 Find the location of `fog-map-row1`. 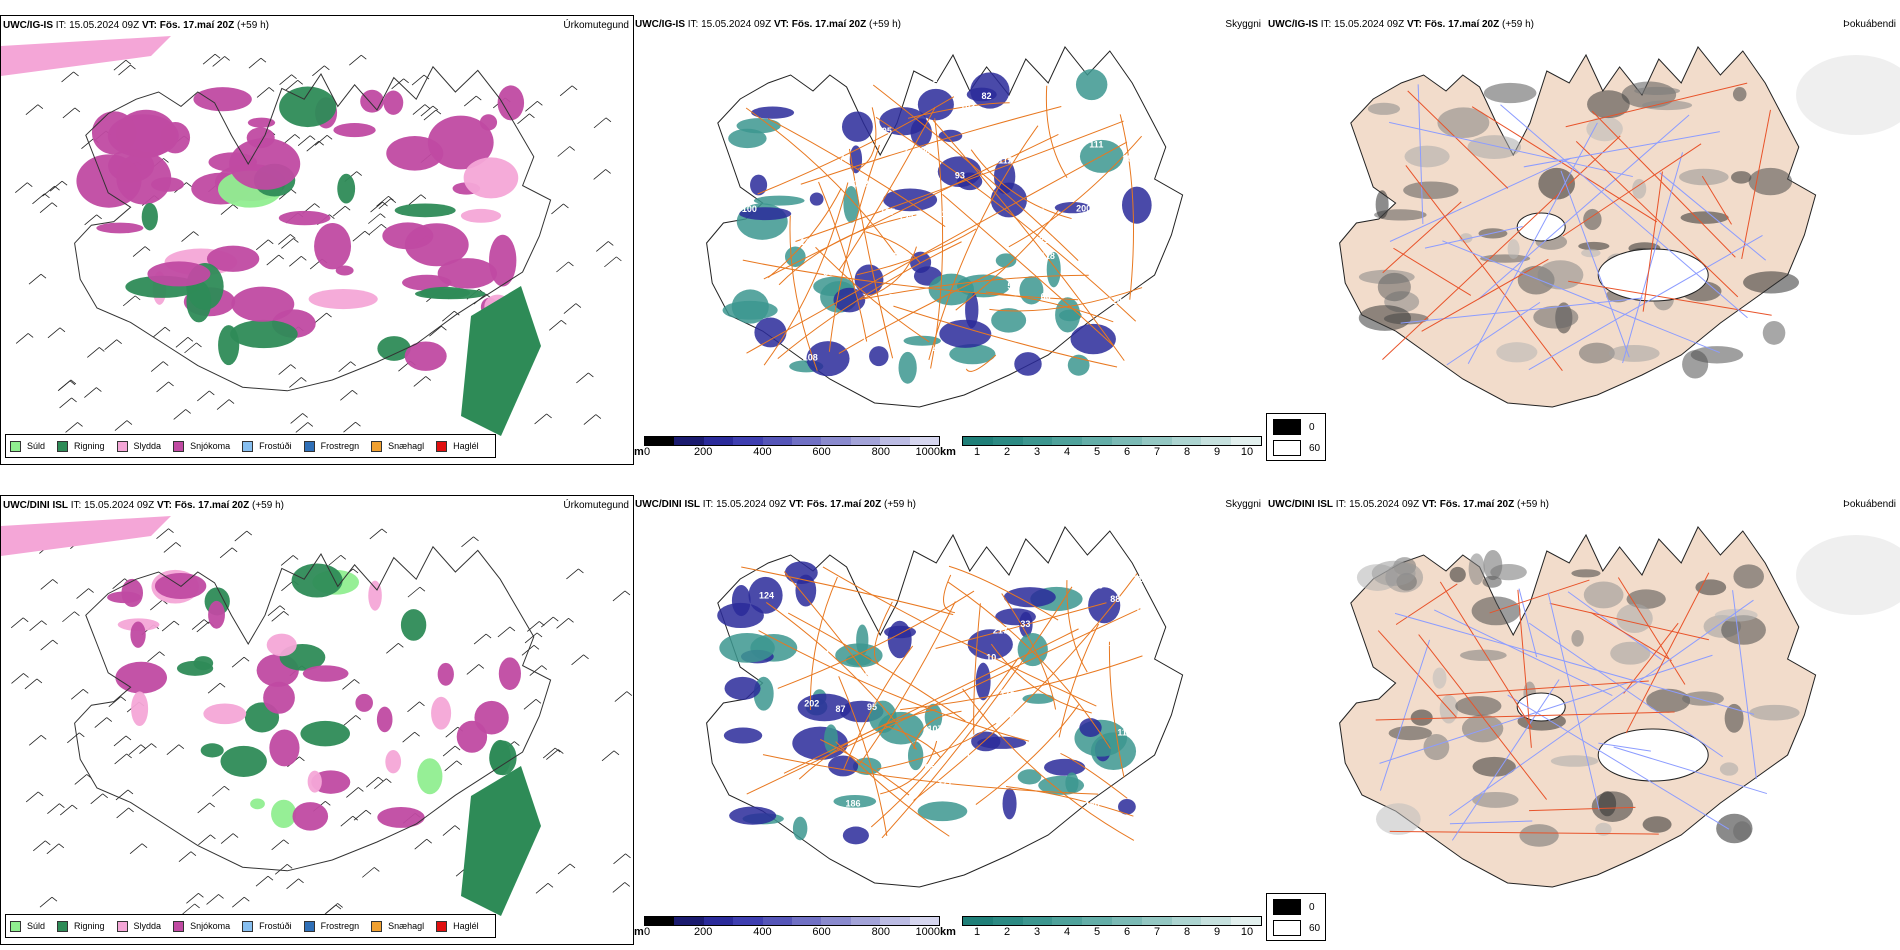

fog-map-row1 is located at coordinates (1619, 227).